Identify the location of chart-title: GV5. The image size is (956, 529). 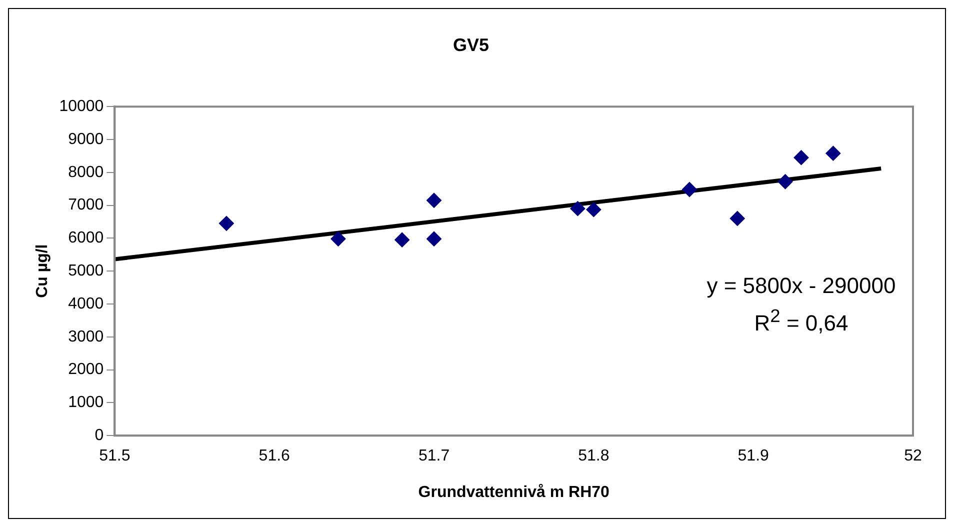
(471, 44).